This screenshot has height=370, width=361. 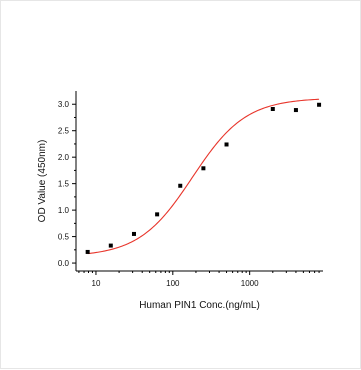 I want to click on x-tick-label: 1000, so click(x=250, y=283).